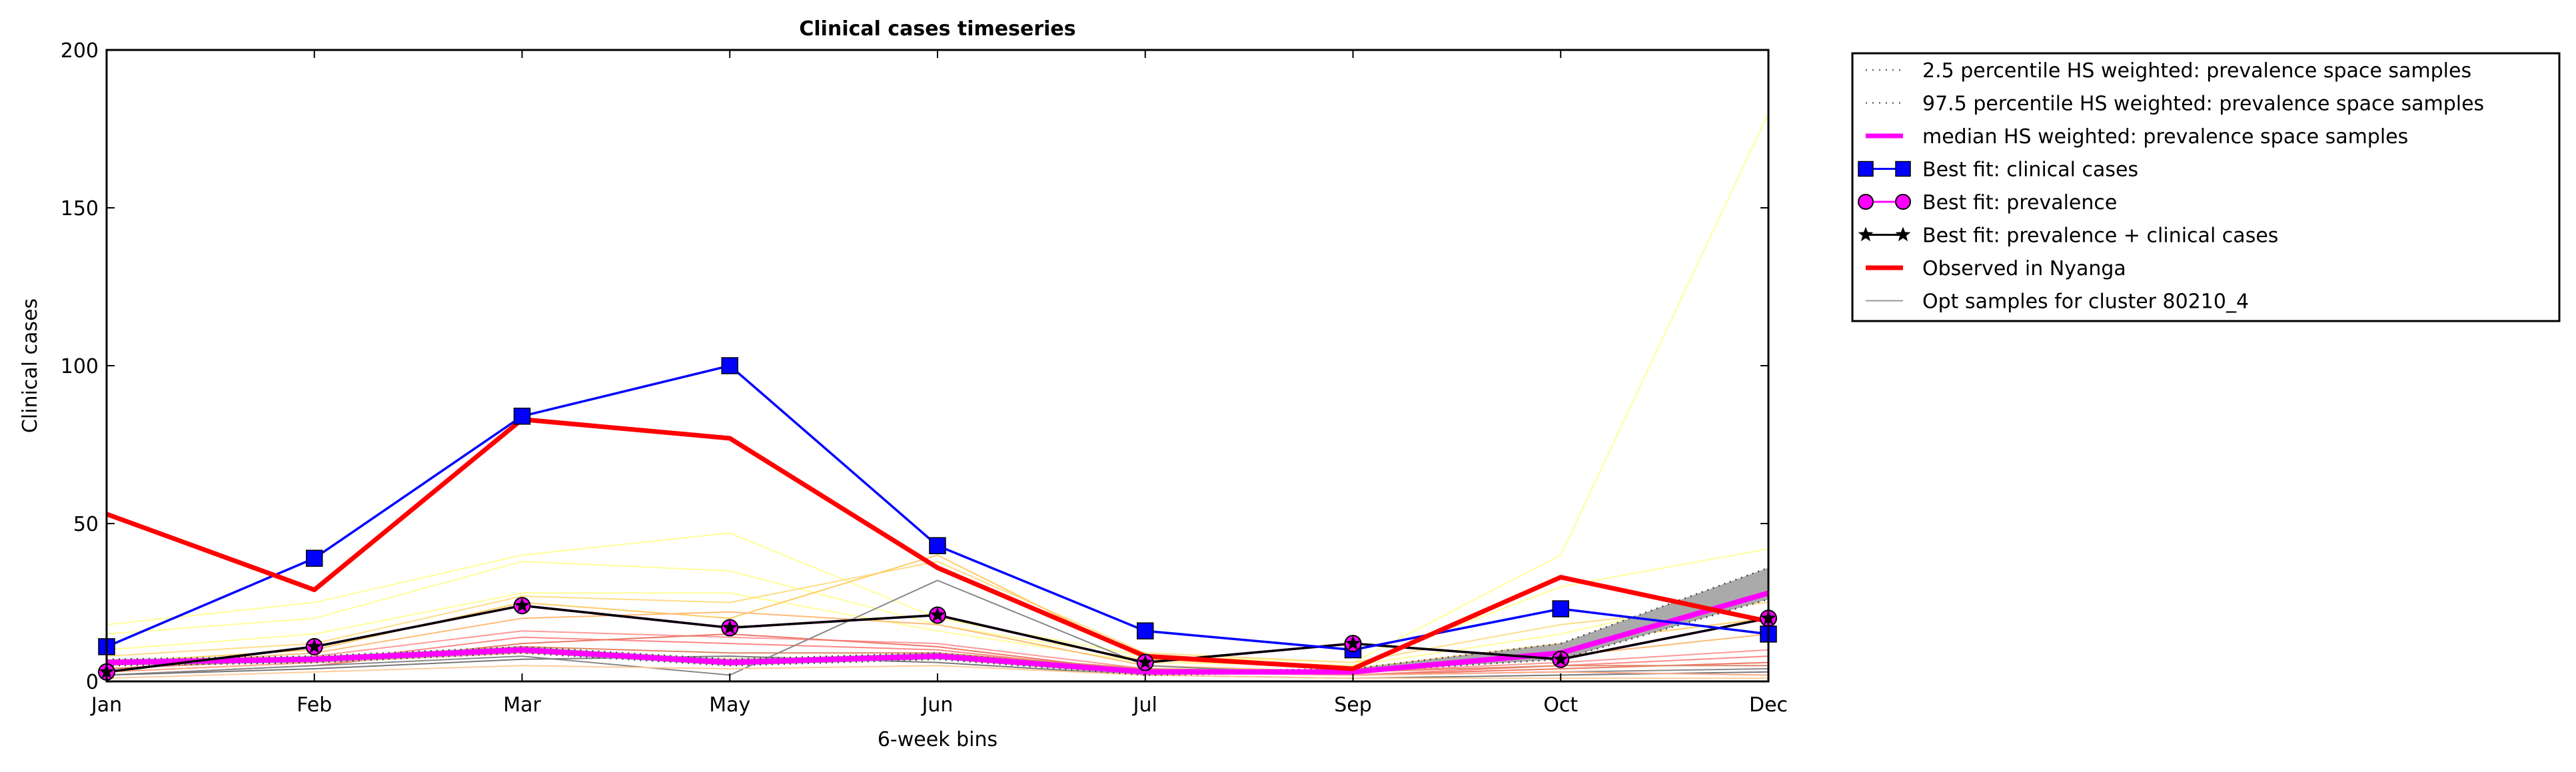  I want to click on percentile-97-5-line, so click(938, 620).